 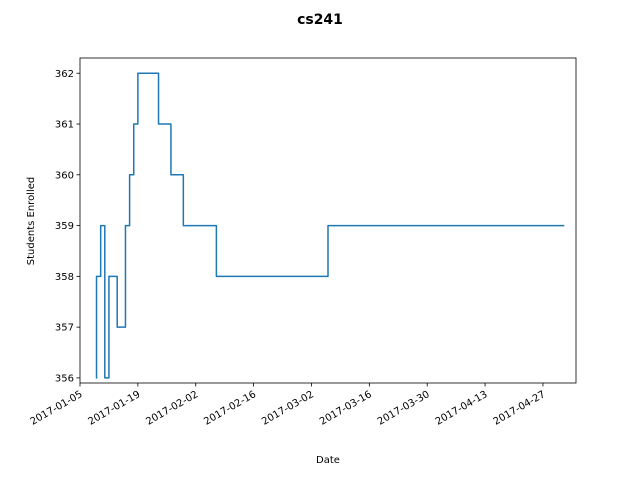 I want to click on y-tick-label: 357, so click(x=64, y=328).